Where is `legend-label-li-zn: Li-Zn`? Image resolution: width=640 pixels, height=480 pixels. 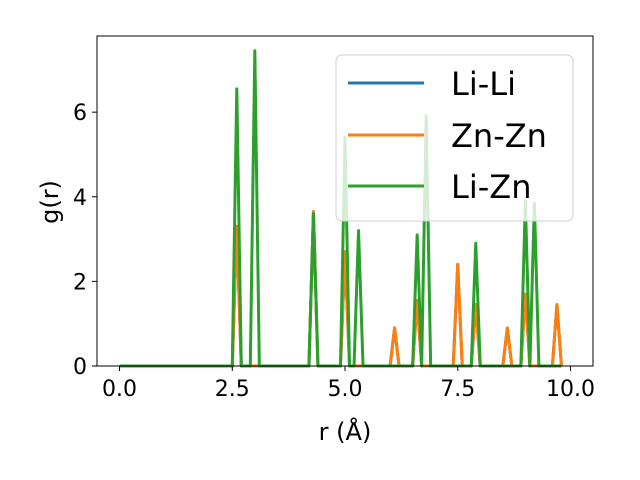 legend-label-li-zn: Li-Zn is located at coordinates (491, 187).